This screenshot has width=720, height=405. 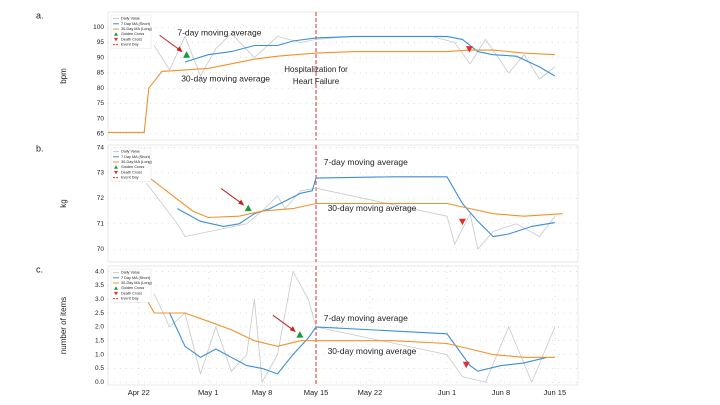 What do you see at coordinates (555, 392) in the screenshot?
I see `x-tick-label: Jun 15` at bounding box center [555, 392].